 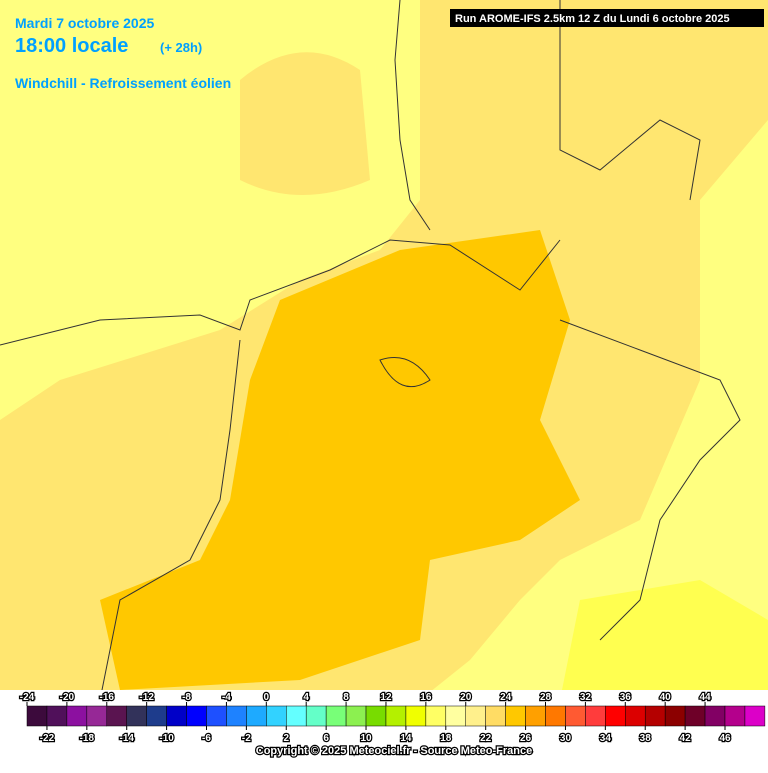 I want to click on legend-tick-label: 44, so click(x=705, y=697).